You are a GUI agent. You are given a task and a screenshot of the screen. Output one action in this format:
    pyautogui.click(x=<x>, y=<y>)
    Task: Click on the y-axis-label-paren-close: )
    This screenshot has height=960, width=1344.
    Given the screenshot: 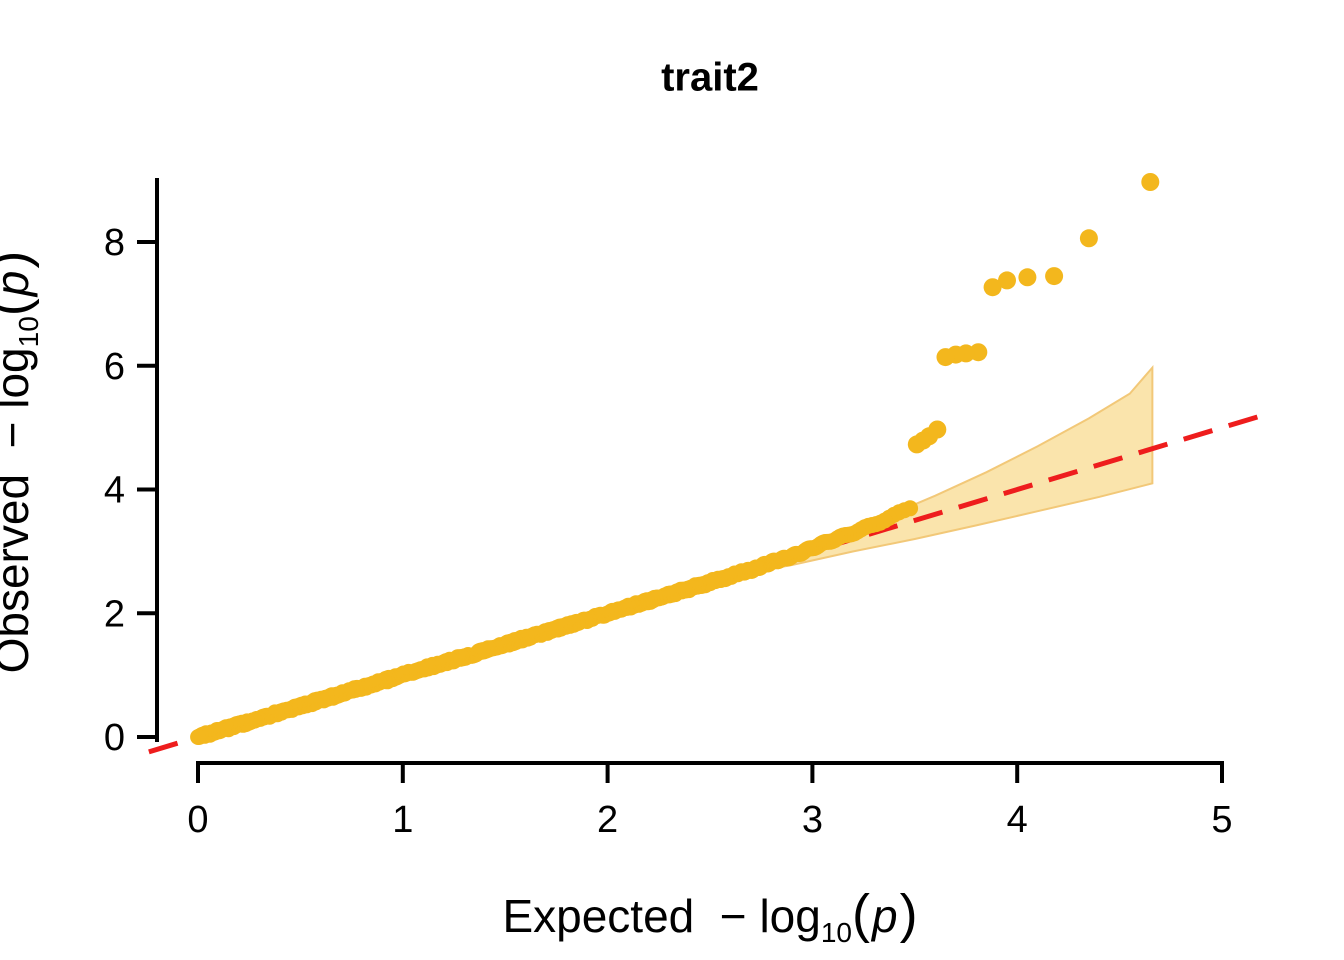 What is the action you would take?
    pyautogui.click(x=20, y=260)
    